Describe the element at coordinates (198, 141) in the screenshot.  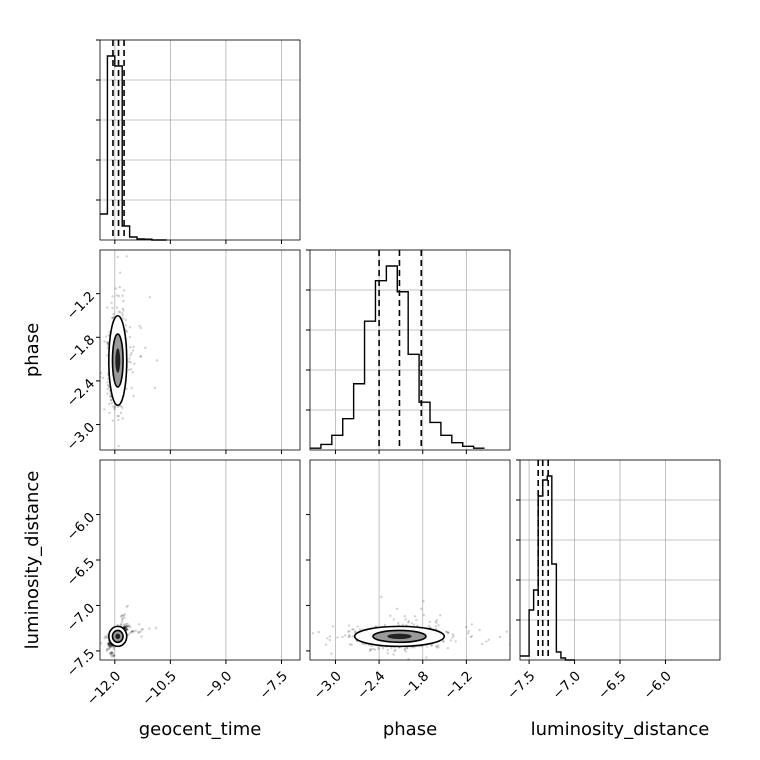
I see `panel-geocent_time-geocent_time` at that location.